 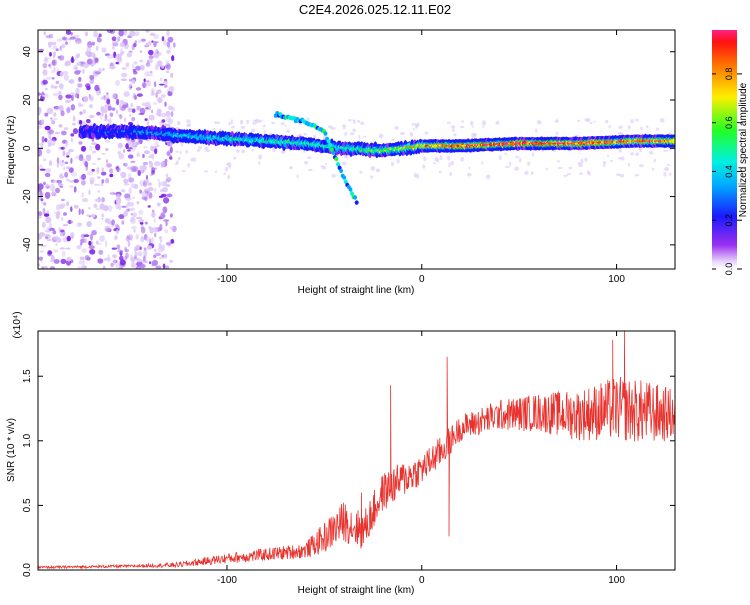 What do you see at coordinates (27, 505) in the screenshot?
I see `y-tick-label: 0.5` at bounding box center [27, 505].